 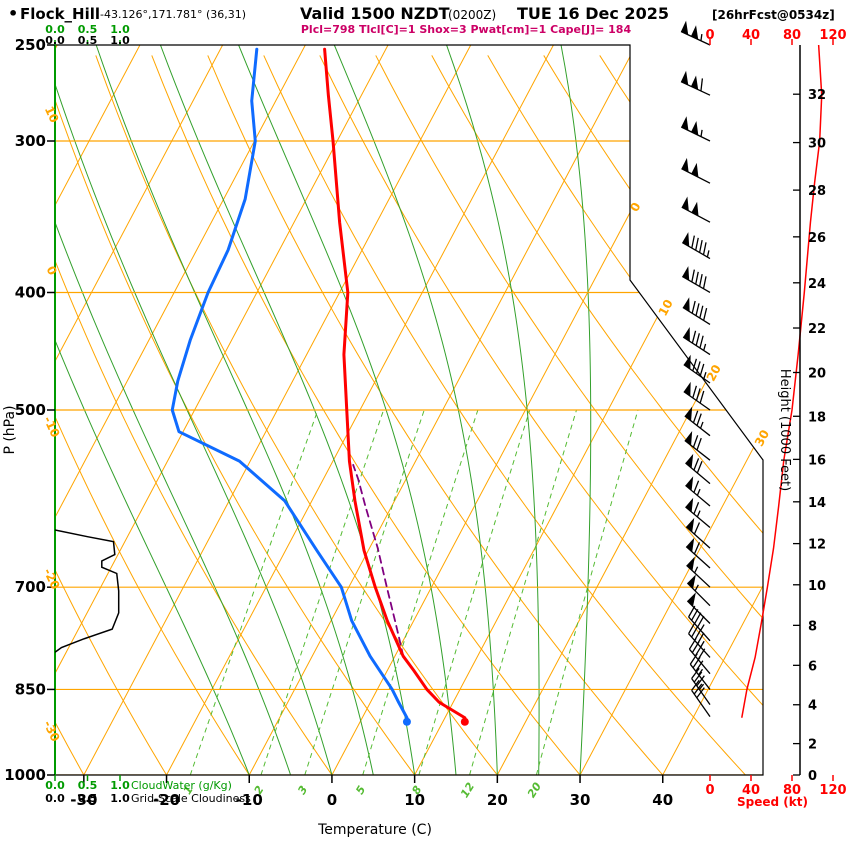 I want to click on tick-label: -10, so click(x=249, y=800).